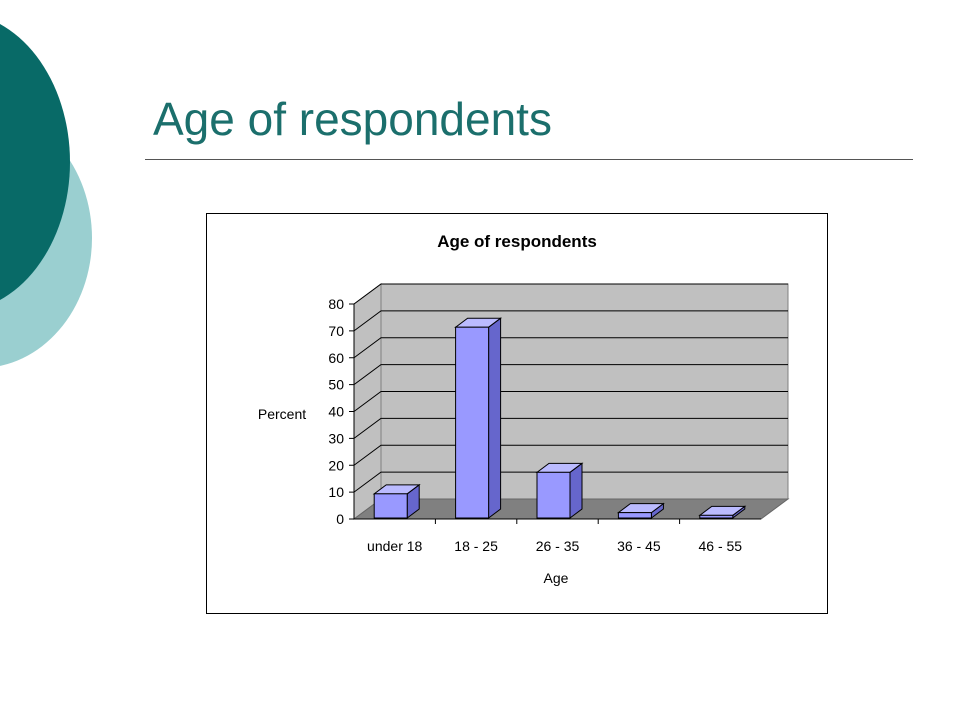 Image resolution: width=960 pixels, height=720 pixels. What do you see at coordinates (336, 492) in the screenshot?
I see `y-tick-label: 10` at bounding box center [336, 492].